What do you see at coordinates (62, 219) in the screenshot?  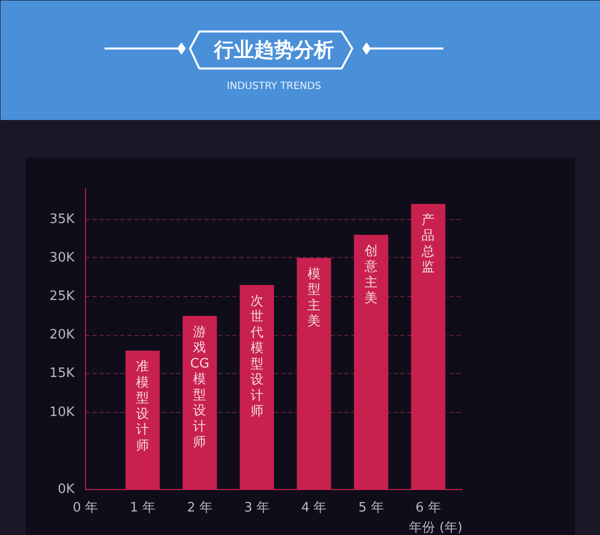 I see `y-tick-label: 35K` at bounding box center [62, 219].